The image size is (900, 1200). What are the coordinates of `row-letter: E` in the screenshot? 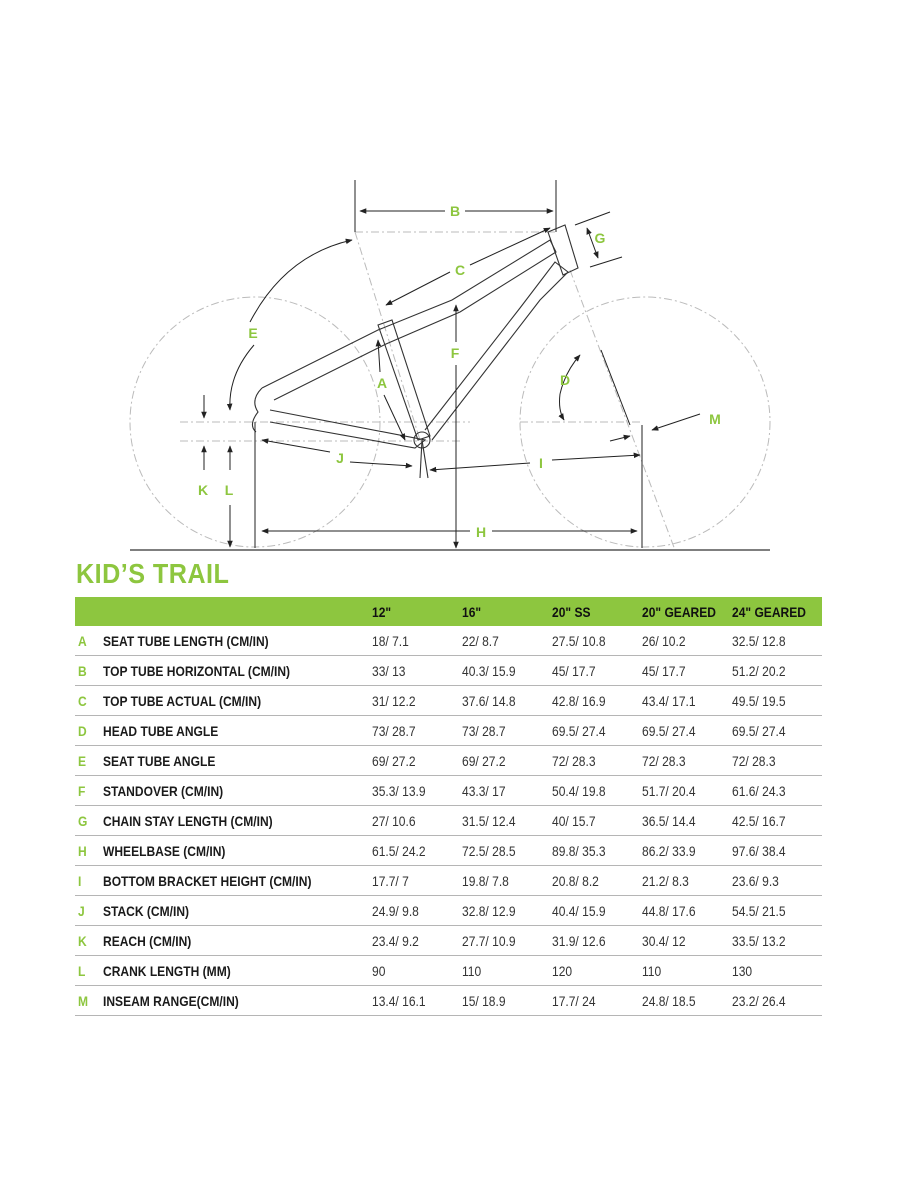 It's located at (89, 760).